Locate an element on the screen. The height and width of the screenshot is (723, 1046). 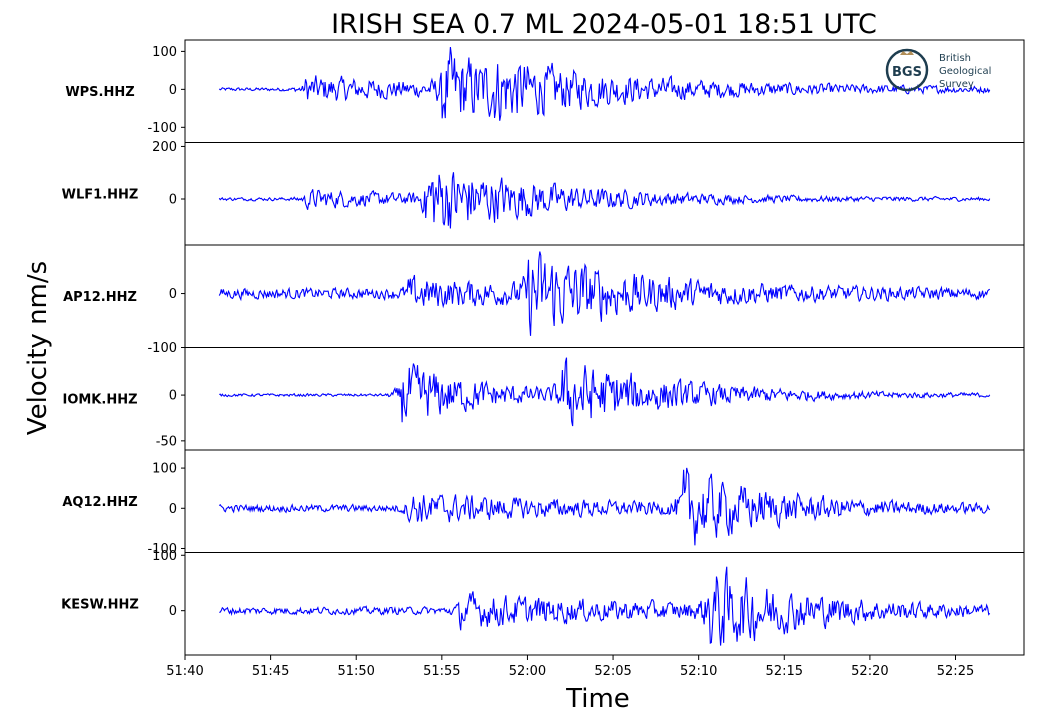
bgs-logo: BGS British Geological Survey is located at coordinates (938, 70).